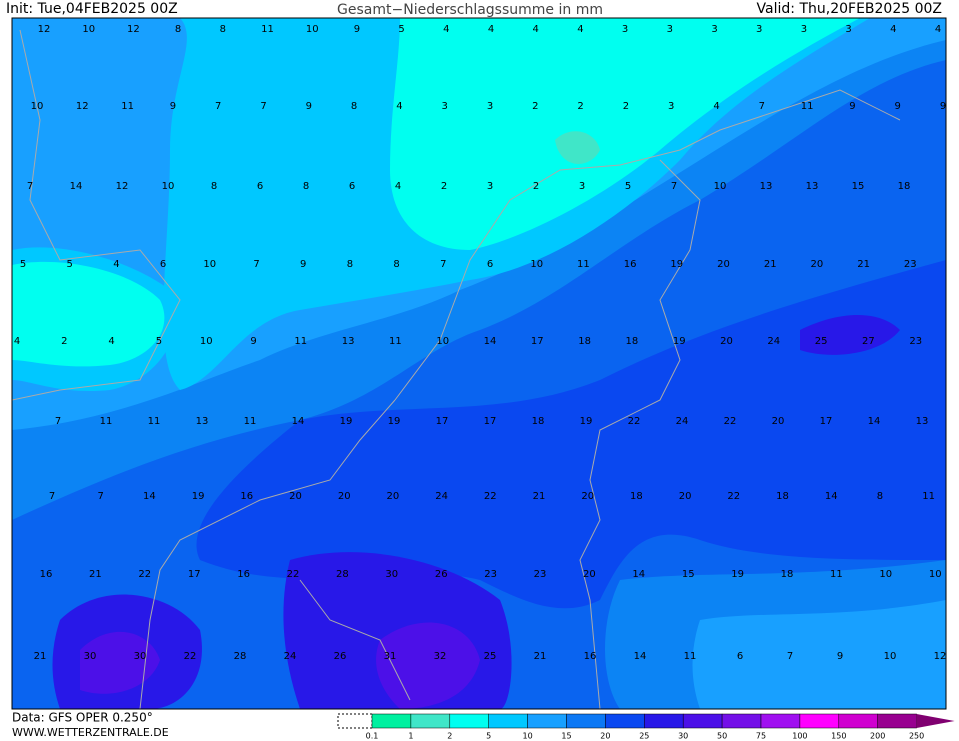  I want to click on legend-label: 100, so click(799, 736).